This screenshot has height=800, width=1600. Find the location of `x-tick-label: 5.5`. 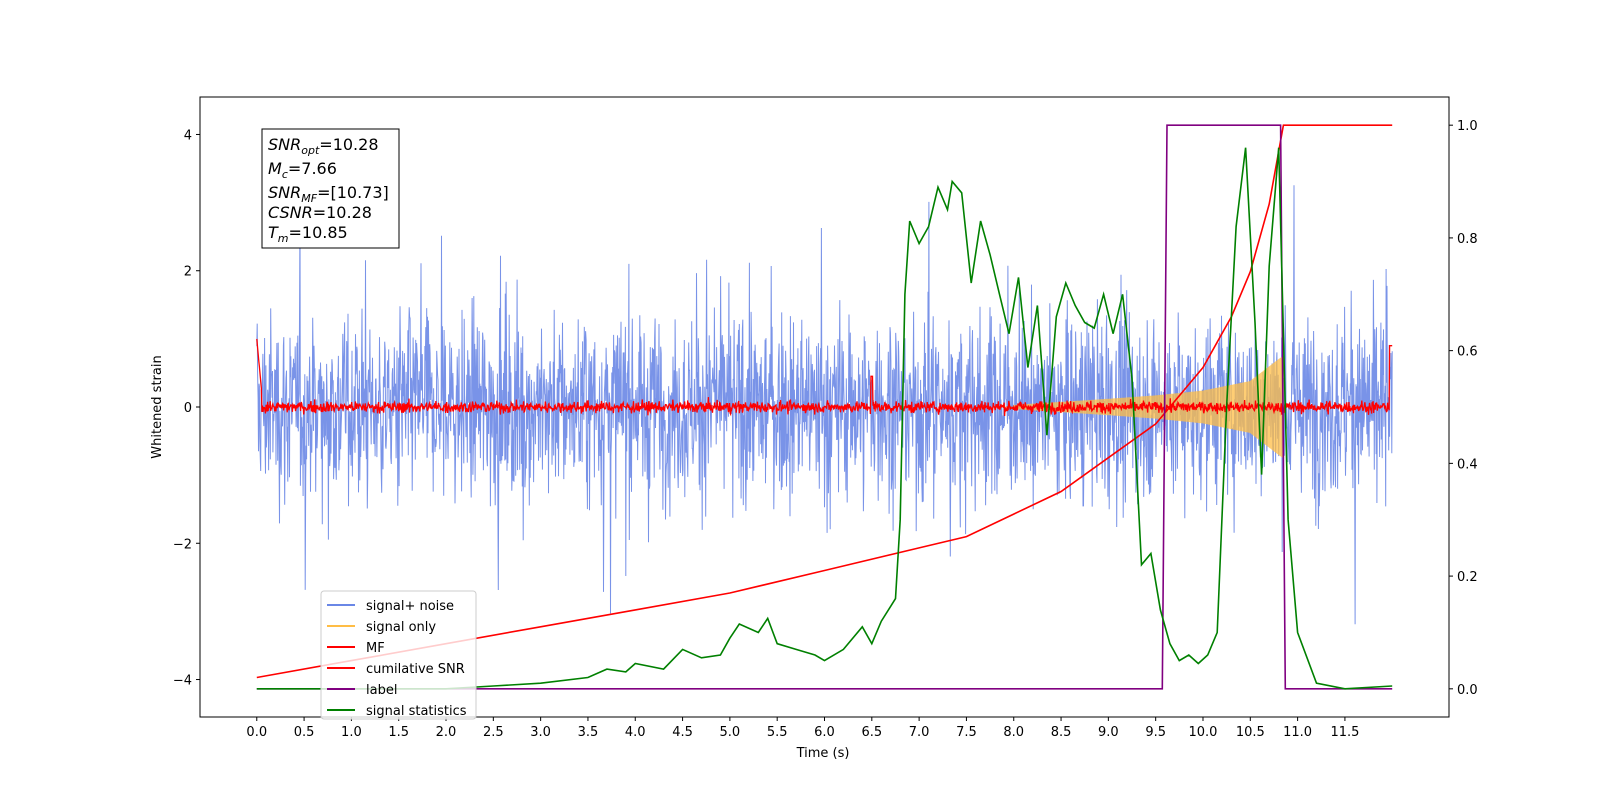

x-tick-label: 5.5 is located at coordinates (777, 732).